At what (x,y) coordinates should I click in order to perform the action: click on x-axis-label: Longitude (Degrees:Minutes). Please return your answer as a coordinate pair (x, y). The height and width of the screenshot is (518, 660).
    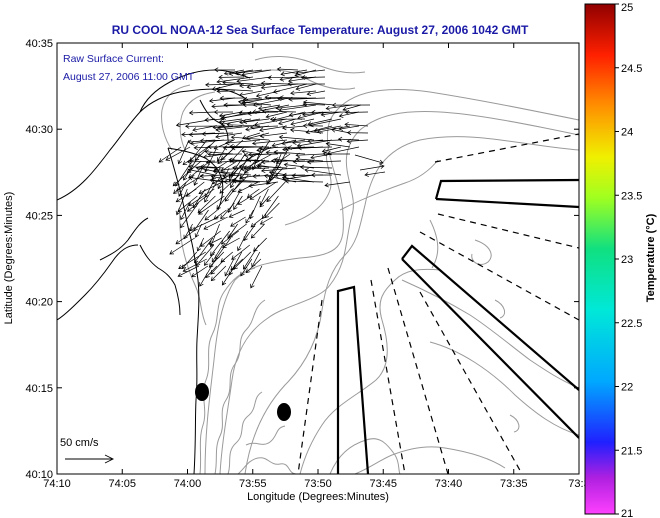
    Looking at the image, I should click on (318, 497).